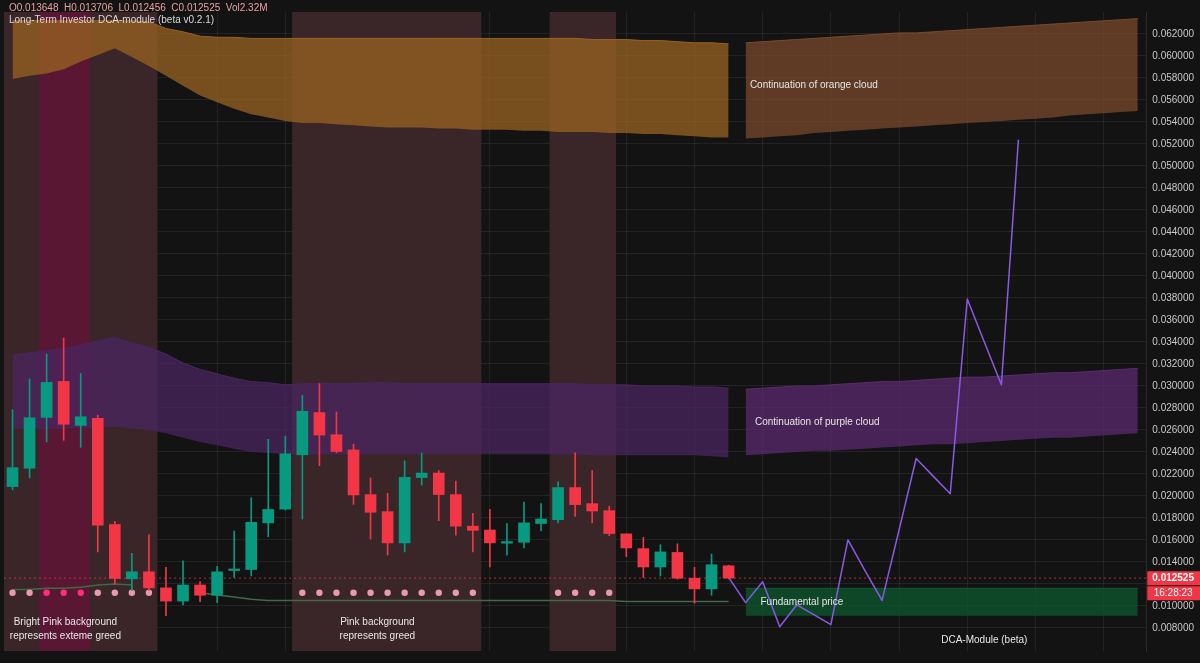 Image resolution: width=1200 pixels, height=663 pixels. What do you see at coordinates (1173, 253) in the screenshot?
I see `y-tick-label: 0.042000` at bounding box center [1173, 253].